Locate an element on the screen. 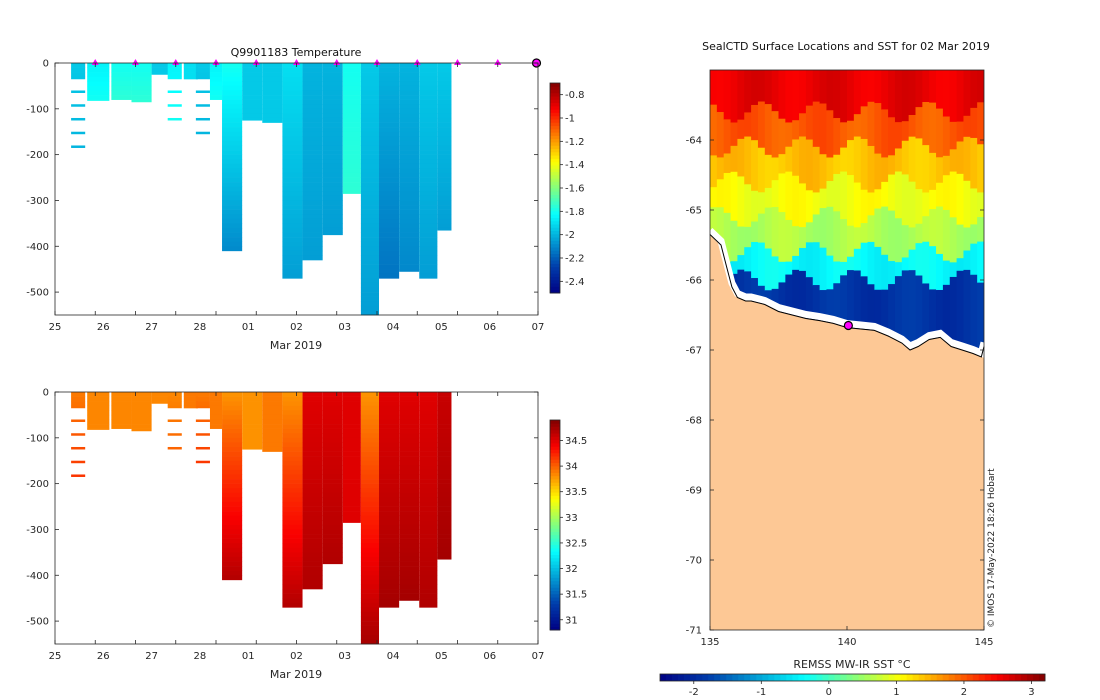 The height and width of the screenshot is (700, 1100). colorbar-tick-label: 32.5 is located at coordinates (576, 543).